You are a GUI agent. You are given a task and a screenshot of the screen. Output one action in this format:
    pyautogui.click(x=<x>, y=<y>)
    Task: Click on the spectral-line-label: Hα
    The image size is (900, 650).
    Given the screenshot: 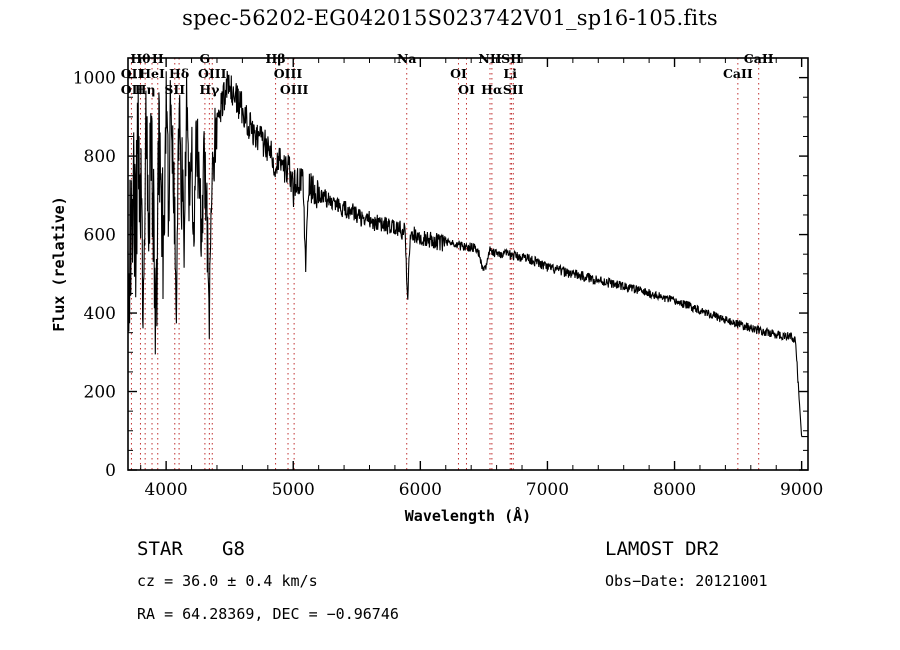 What is the action you would take?
    pyautogui.click(x=492, y=89)
    